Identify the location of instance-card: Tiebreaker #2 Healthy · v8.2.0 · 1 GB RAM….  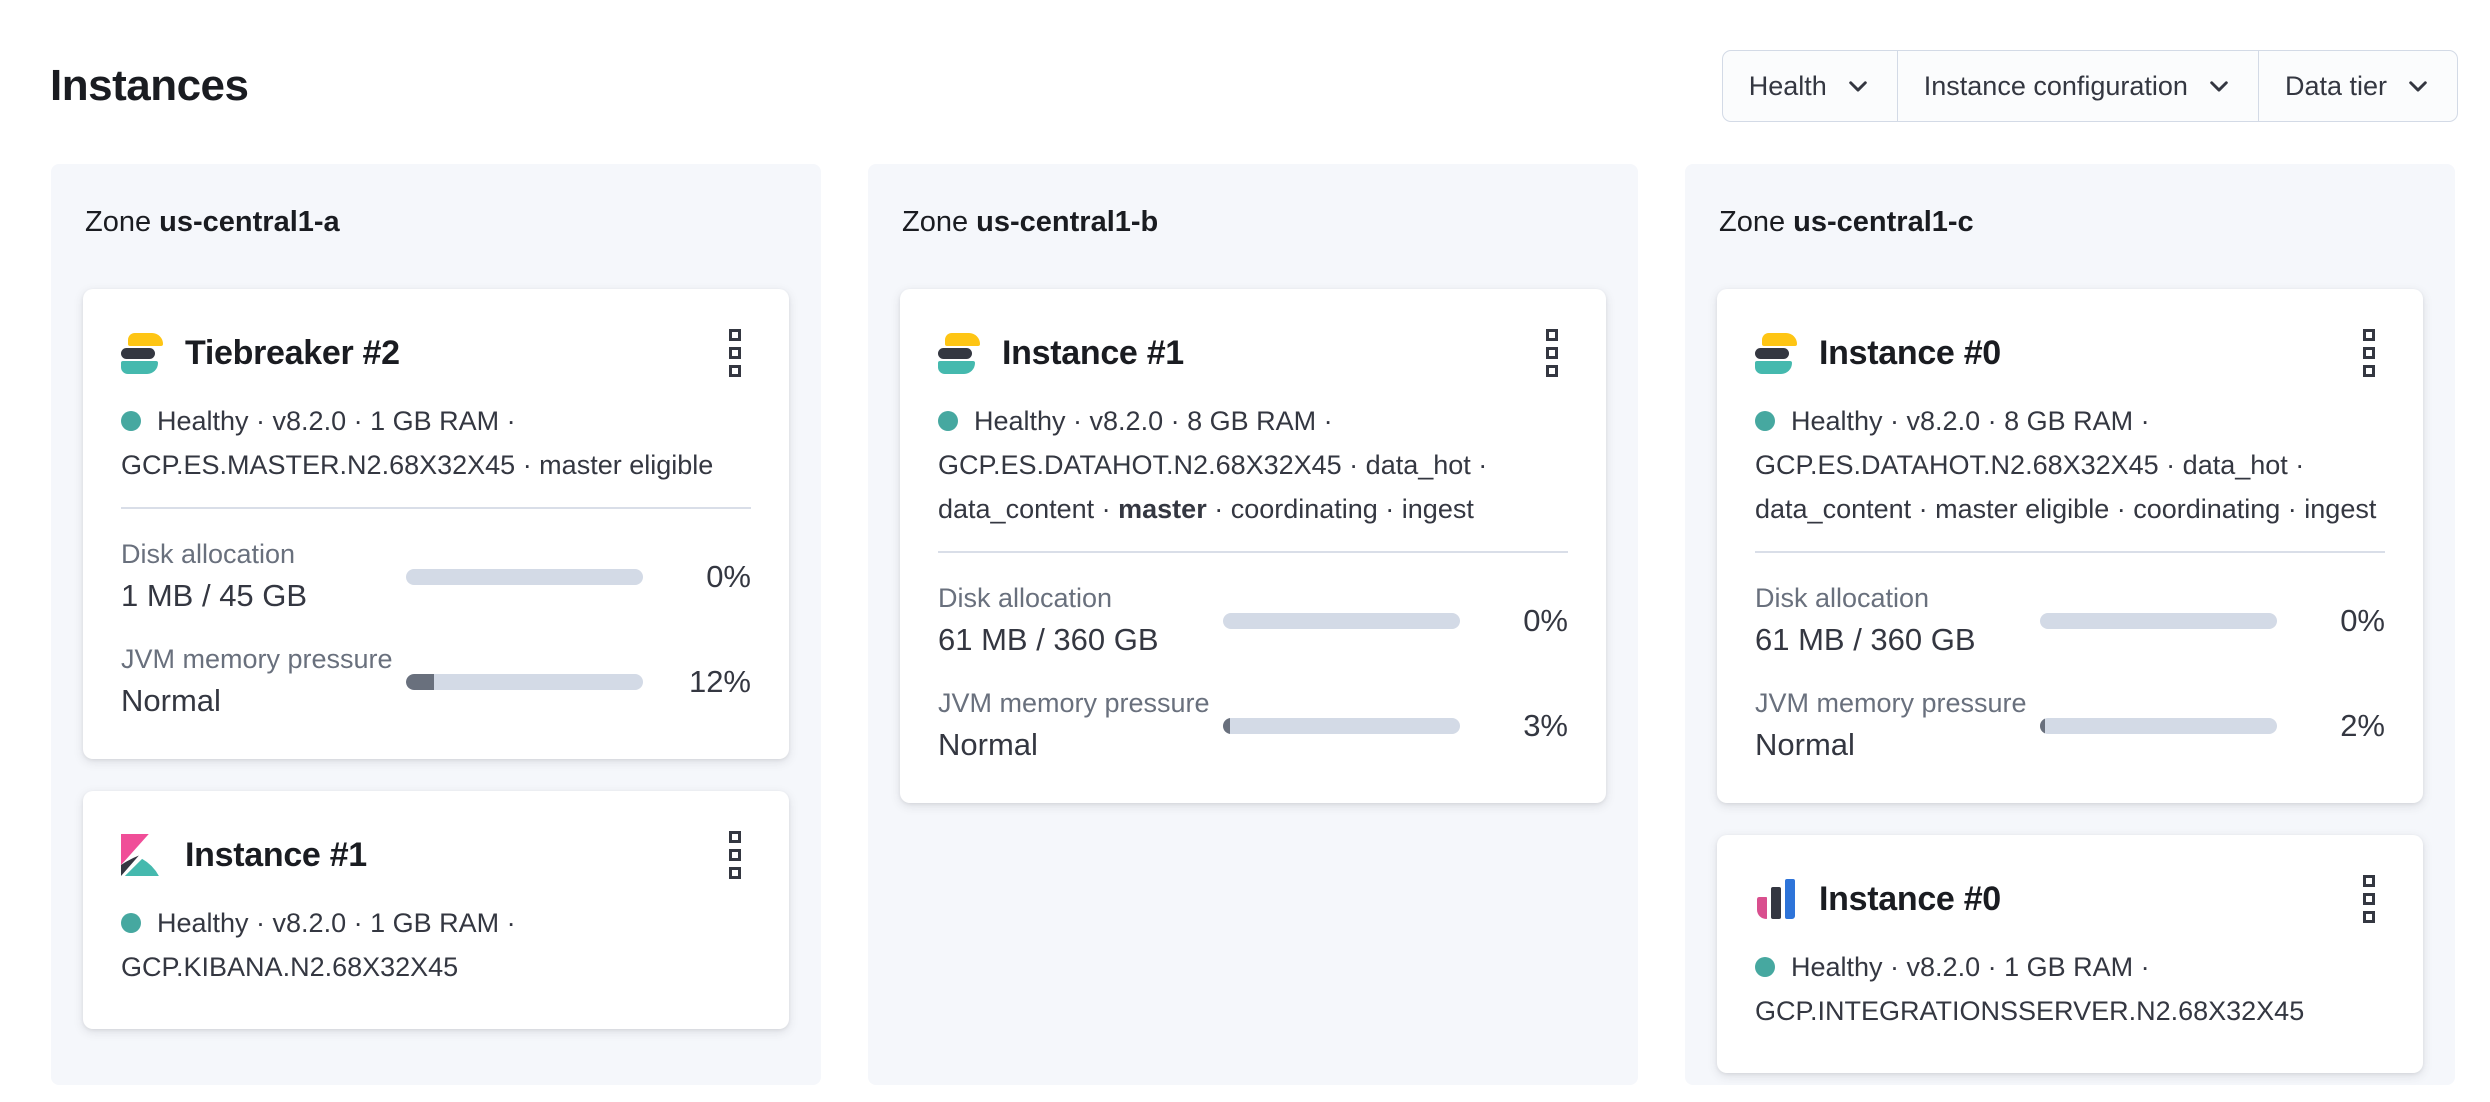
(436, 524).